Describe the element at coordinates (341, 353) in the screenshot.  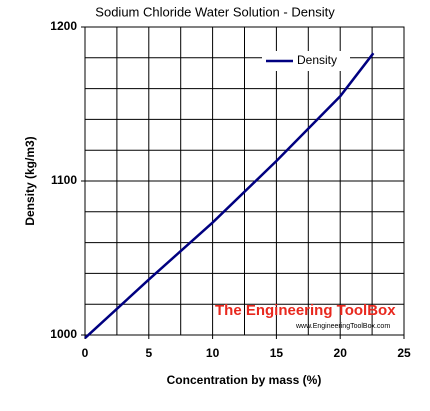
I see `x-tick-label: 20` at that location.